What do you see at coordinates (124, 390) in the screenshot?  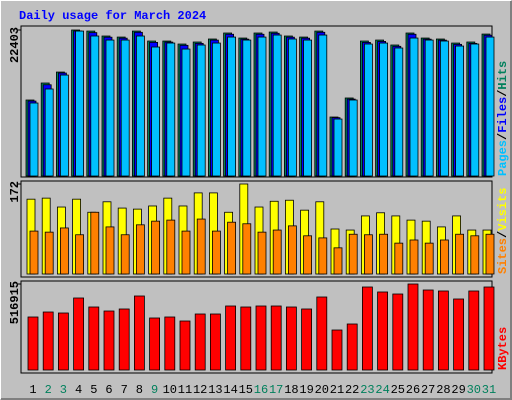 I see `x-tick-label: 7` at bounding box center [124, 390].